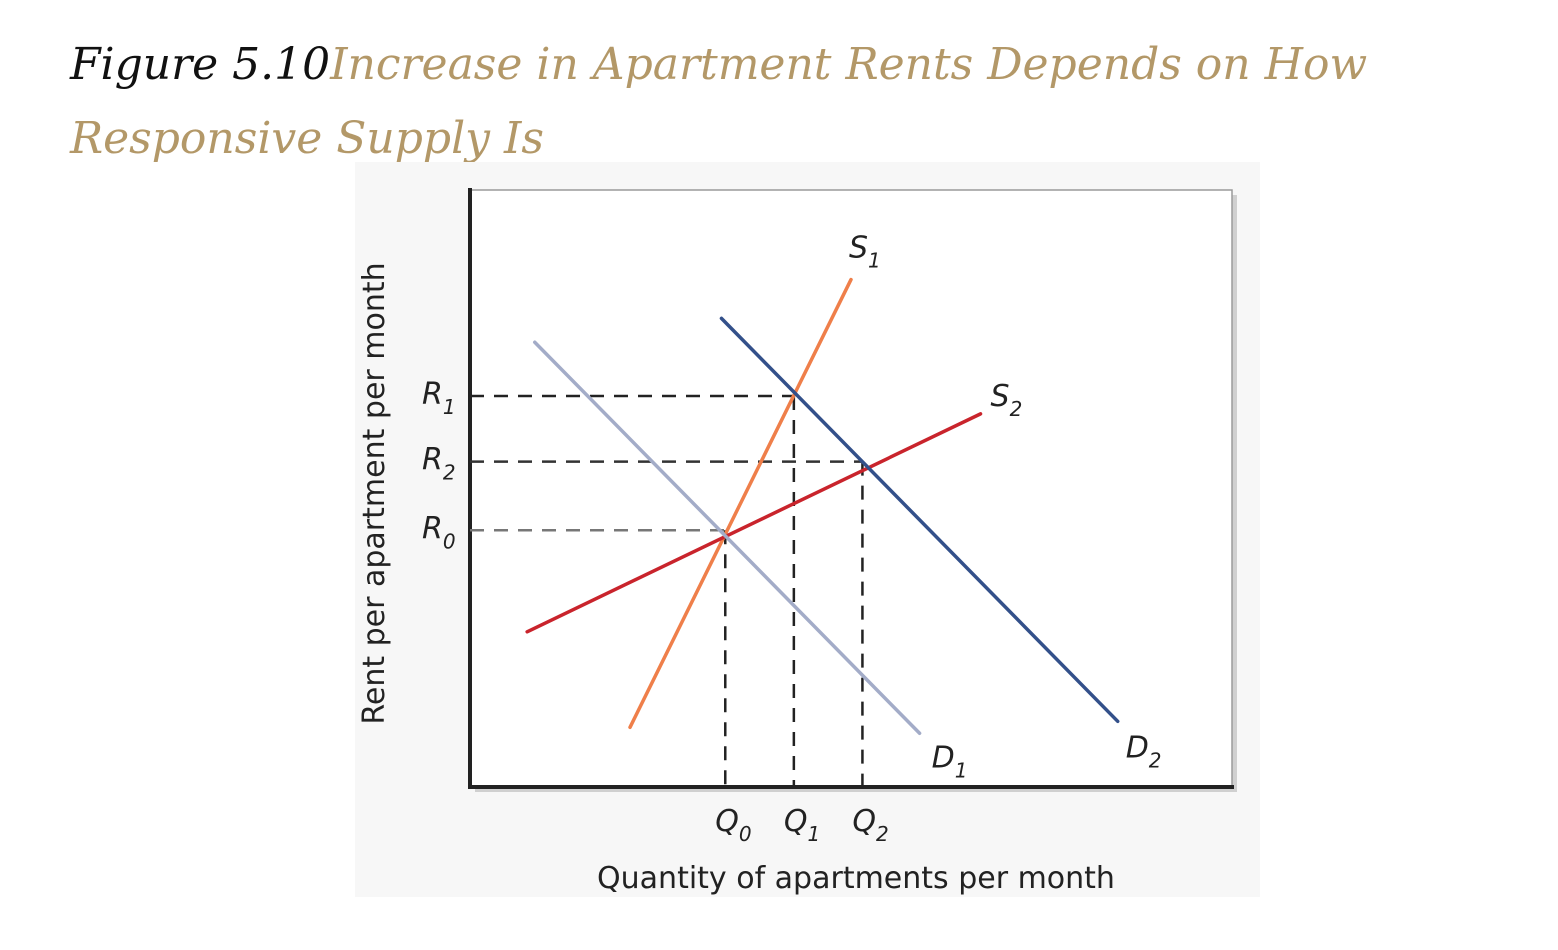 This screenshot has height=950, width=1558. What do you see at coordinates (733, 825) in the screenshot?
I see `x-tick-label-q0: Q0` at bounding box center [733, 825].